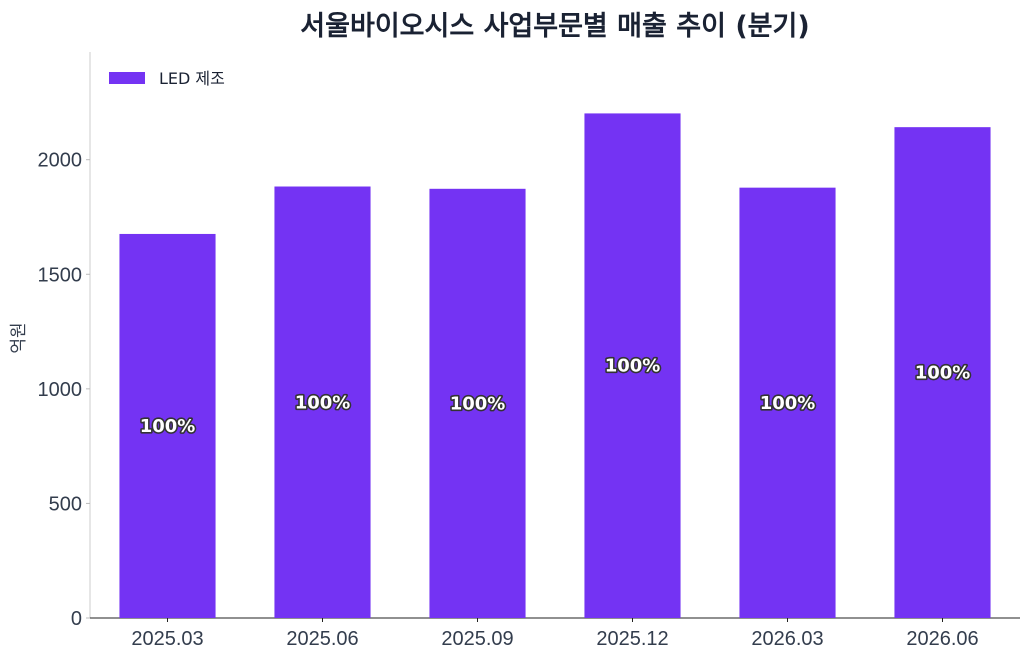 This screenshot has height=660, width=1030. Describe the element at coordinates (632, 639) in the screenshot. I see `x-tick-label: 2025.12` at that location.